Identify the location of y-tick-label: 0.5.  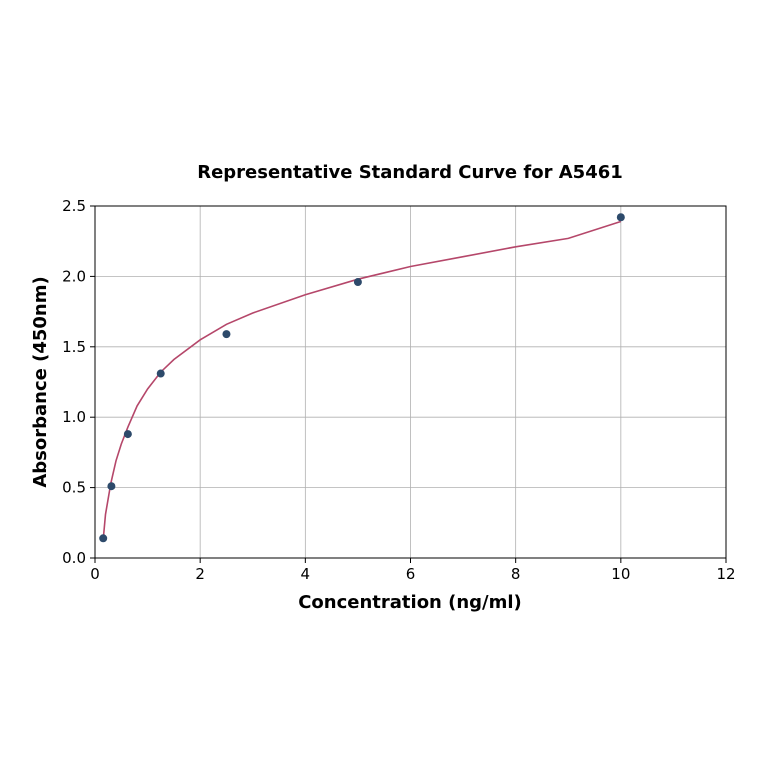
(74, 488).